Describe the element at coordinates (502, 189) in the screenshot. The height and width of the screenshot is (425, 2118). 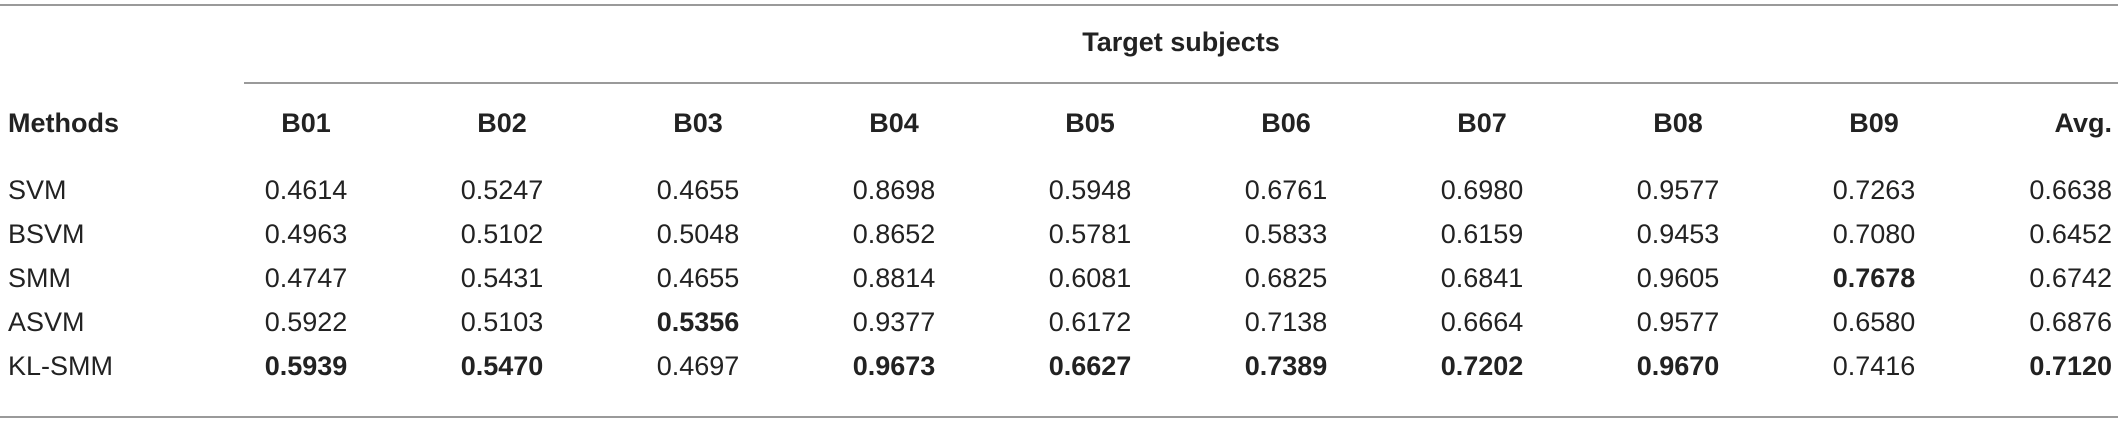
I see `accuracy-value-cell: 0.5247` at that location.